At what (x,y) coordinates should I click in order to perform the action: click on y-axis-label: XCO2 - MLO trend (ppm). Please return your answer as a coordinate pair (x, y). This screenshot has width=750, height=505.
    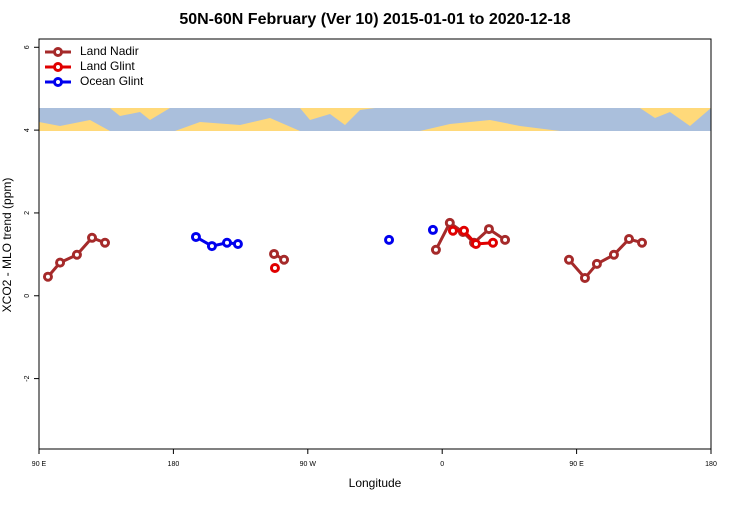
    Looking at the image, I should click on (7, 245).